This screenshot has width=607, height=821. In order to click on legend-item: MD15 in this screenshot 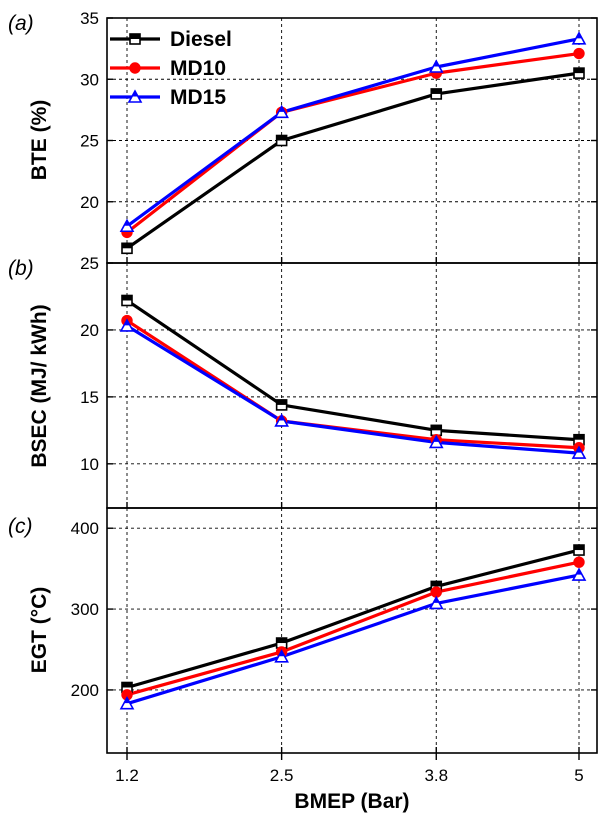, I will do `click(168, 97)`.